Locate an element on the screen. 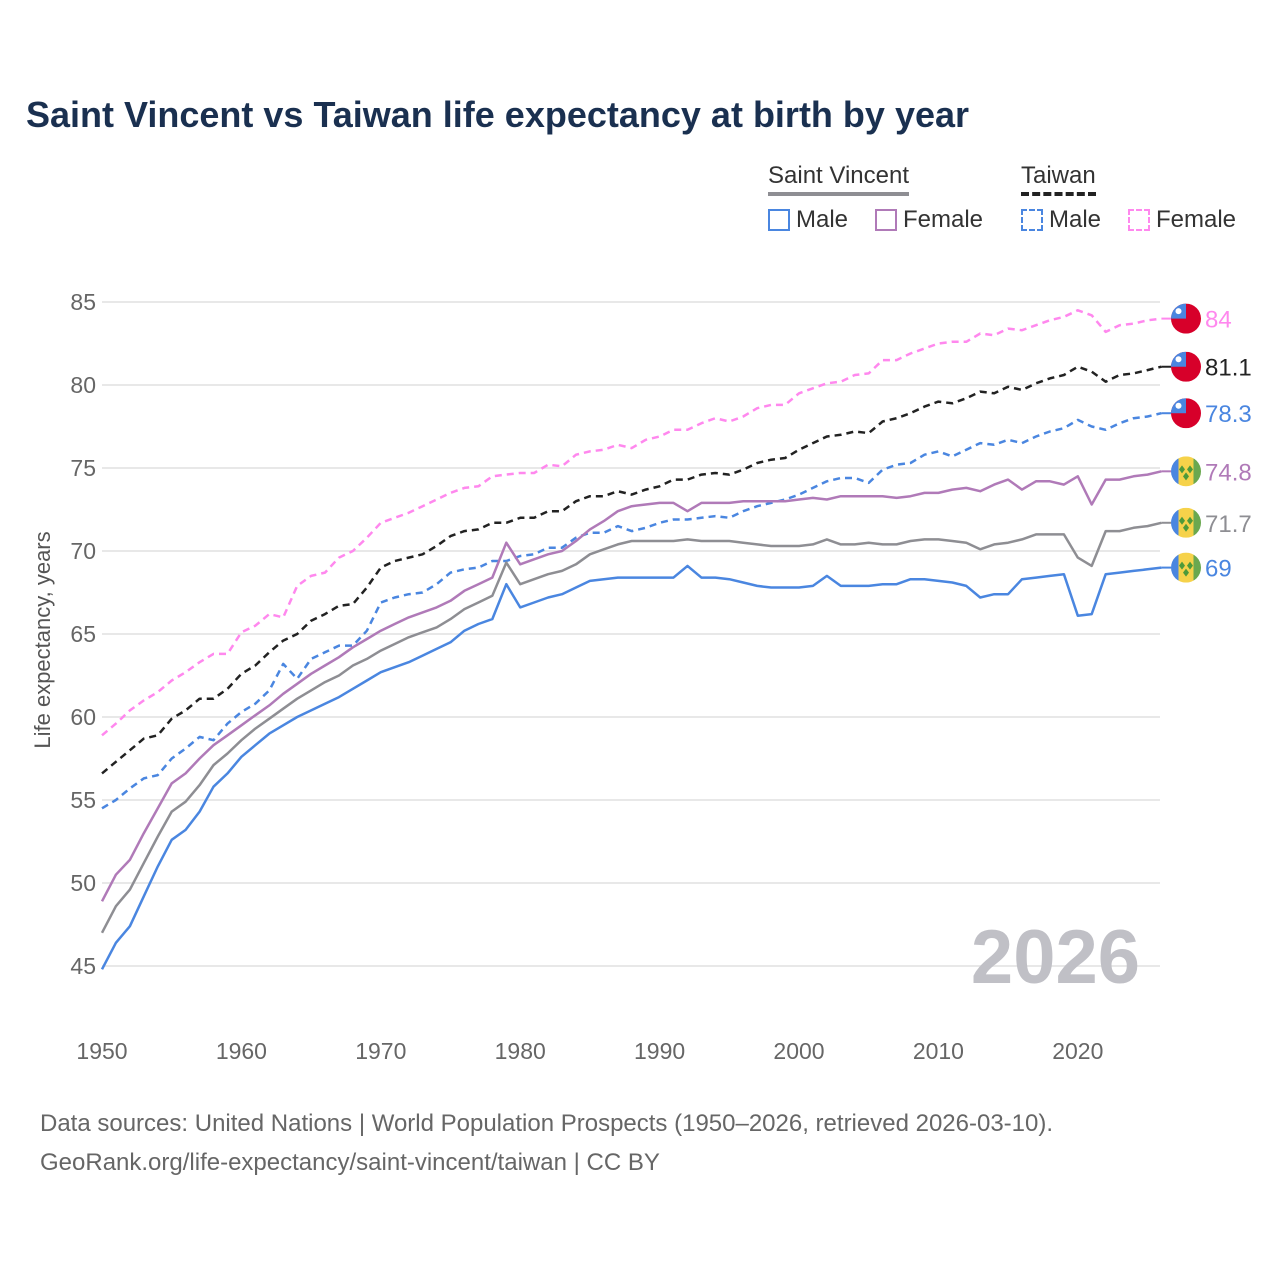 The height and width of the screenshot is (1280, 1280). x-tick-label: 1980 is located at coordinates (520, 1051).